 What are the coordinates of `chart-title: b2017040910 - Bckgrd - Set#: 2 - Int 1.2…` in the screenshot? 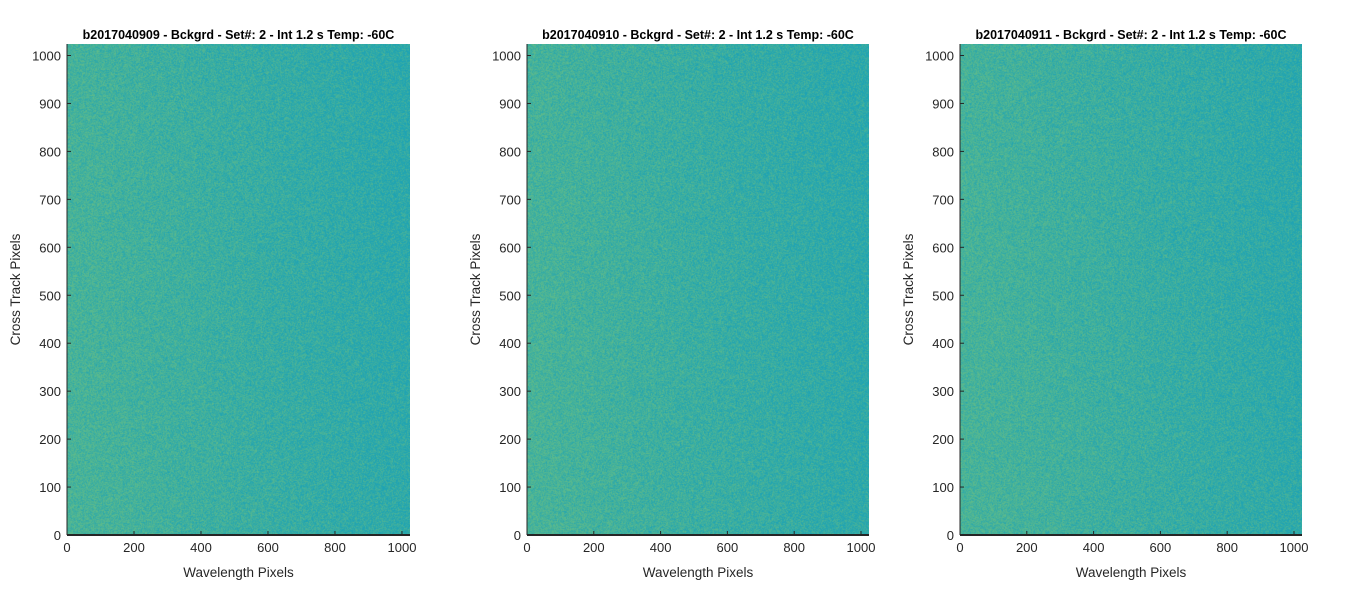 It's located at (698, 35).